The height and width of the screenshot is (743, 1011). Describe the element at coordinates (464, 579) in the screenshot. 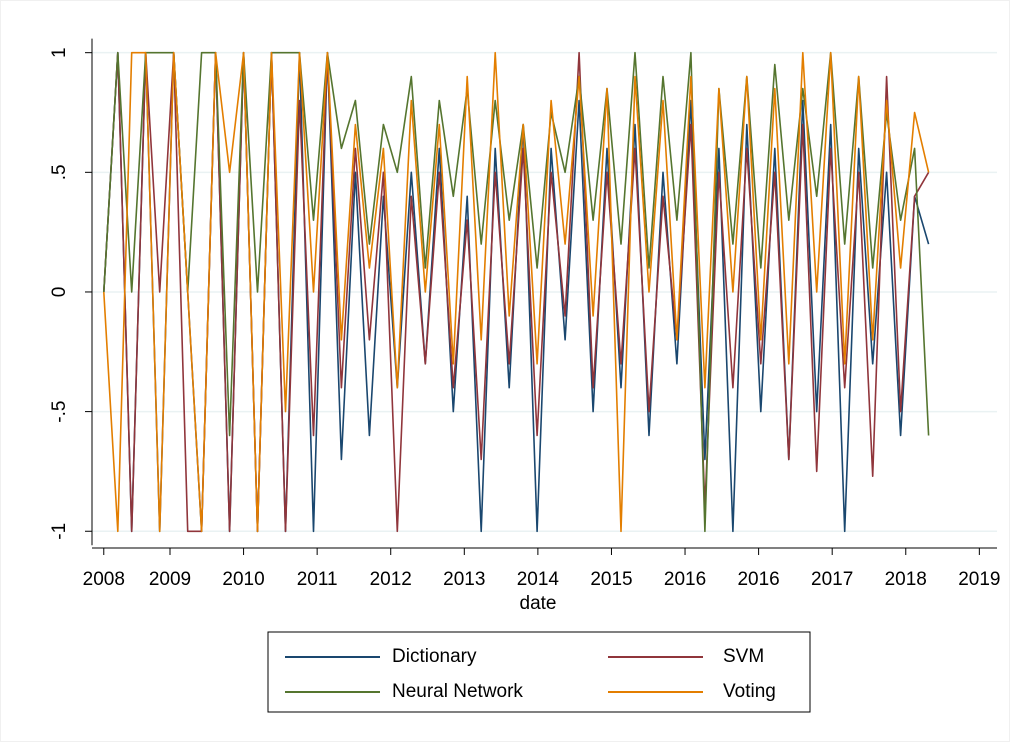

I see `x-tick-label: 2013` at that location.